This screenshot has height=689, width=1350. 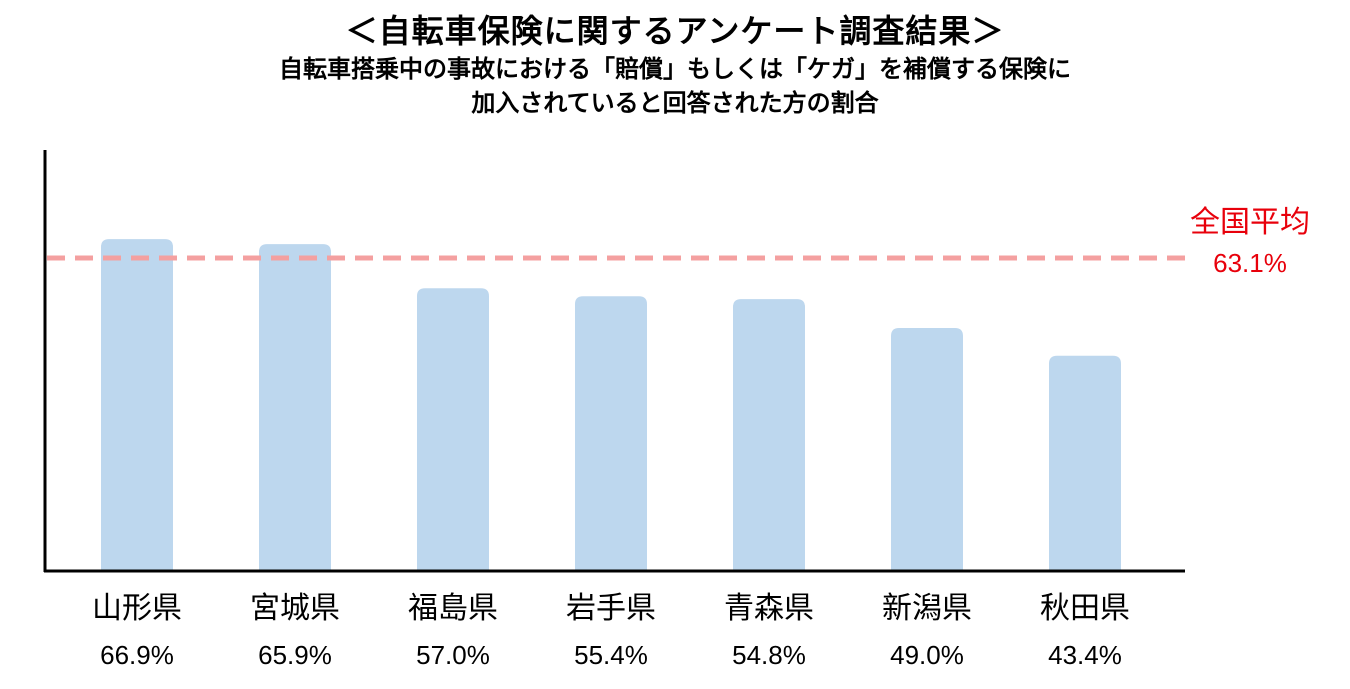 What do you see at coordinates (611, 655) in the screenshot?
I see `value-label-4: 55.4%` at bounding box center [611, 655].